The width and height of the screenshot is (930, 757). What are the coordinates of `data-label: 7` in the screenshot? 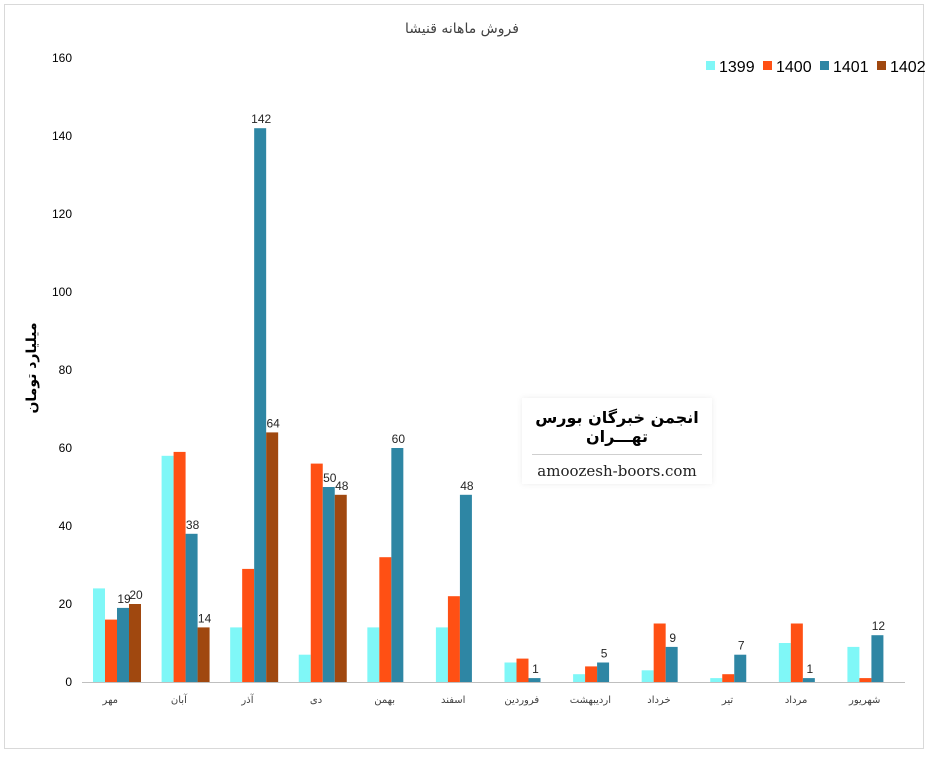 It's located at (741, 646).